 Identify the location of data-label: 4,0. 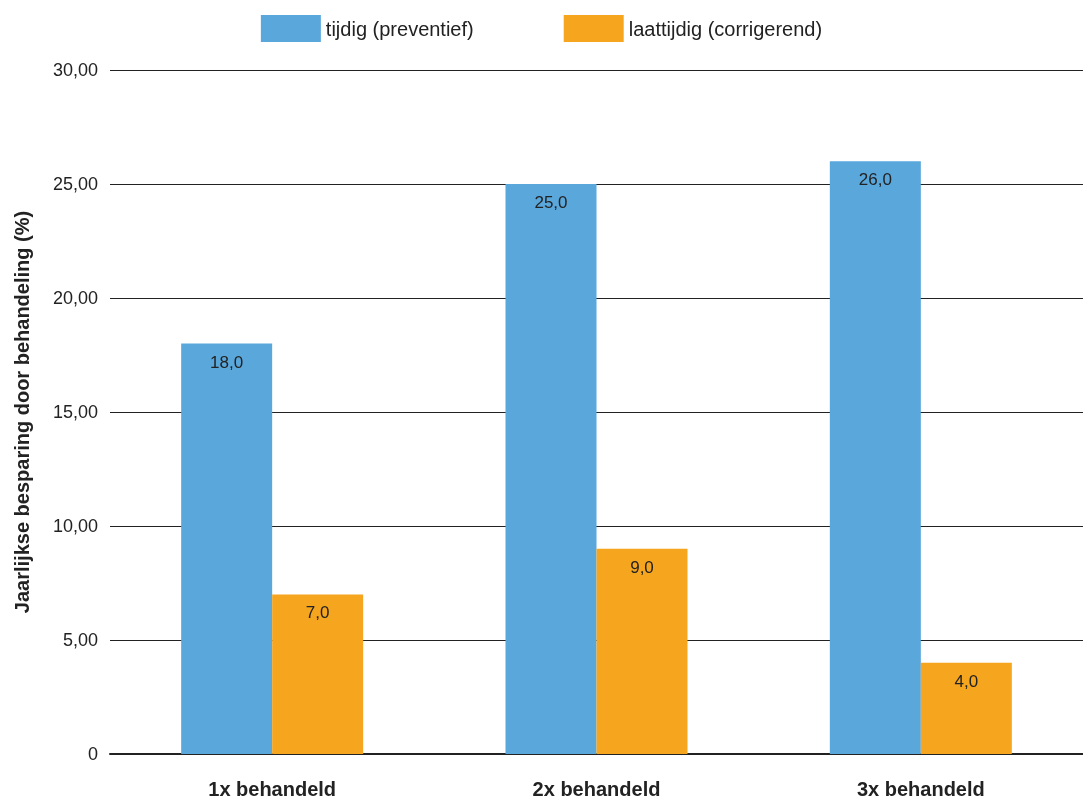
(966, 681).